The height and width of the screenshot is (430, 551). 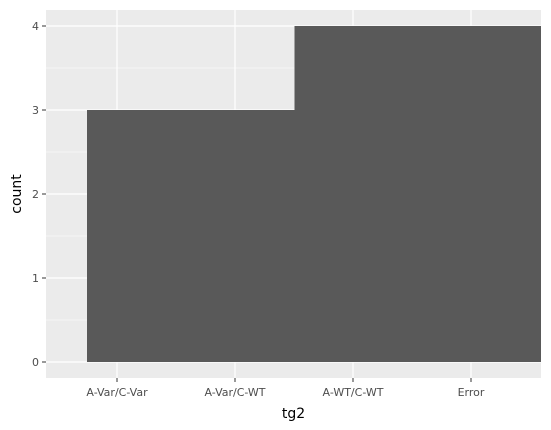 What do you see at coordinates (285, 388) in the screenshot?
I see `x-axis-ticks: A-Var/C-Var A-Var/C-WT A-WT/C-WT Error` at bounding box center [285, 388].